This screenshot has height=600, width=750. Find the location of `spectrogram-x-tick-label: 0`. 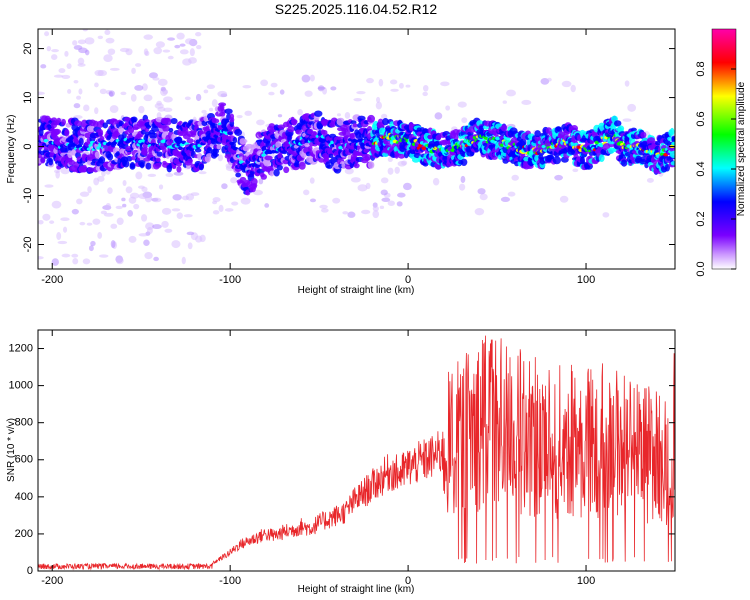

spectrogram-x-tick-label: 0 is located at coordinates (408, 280).